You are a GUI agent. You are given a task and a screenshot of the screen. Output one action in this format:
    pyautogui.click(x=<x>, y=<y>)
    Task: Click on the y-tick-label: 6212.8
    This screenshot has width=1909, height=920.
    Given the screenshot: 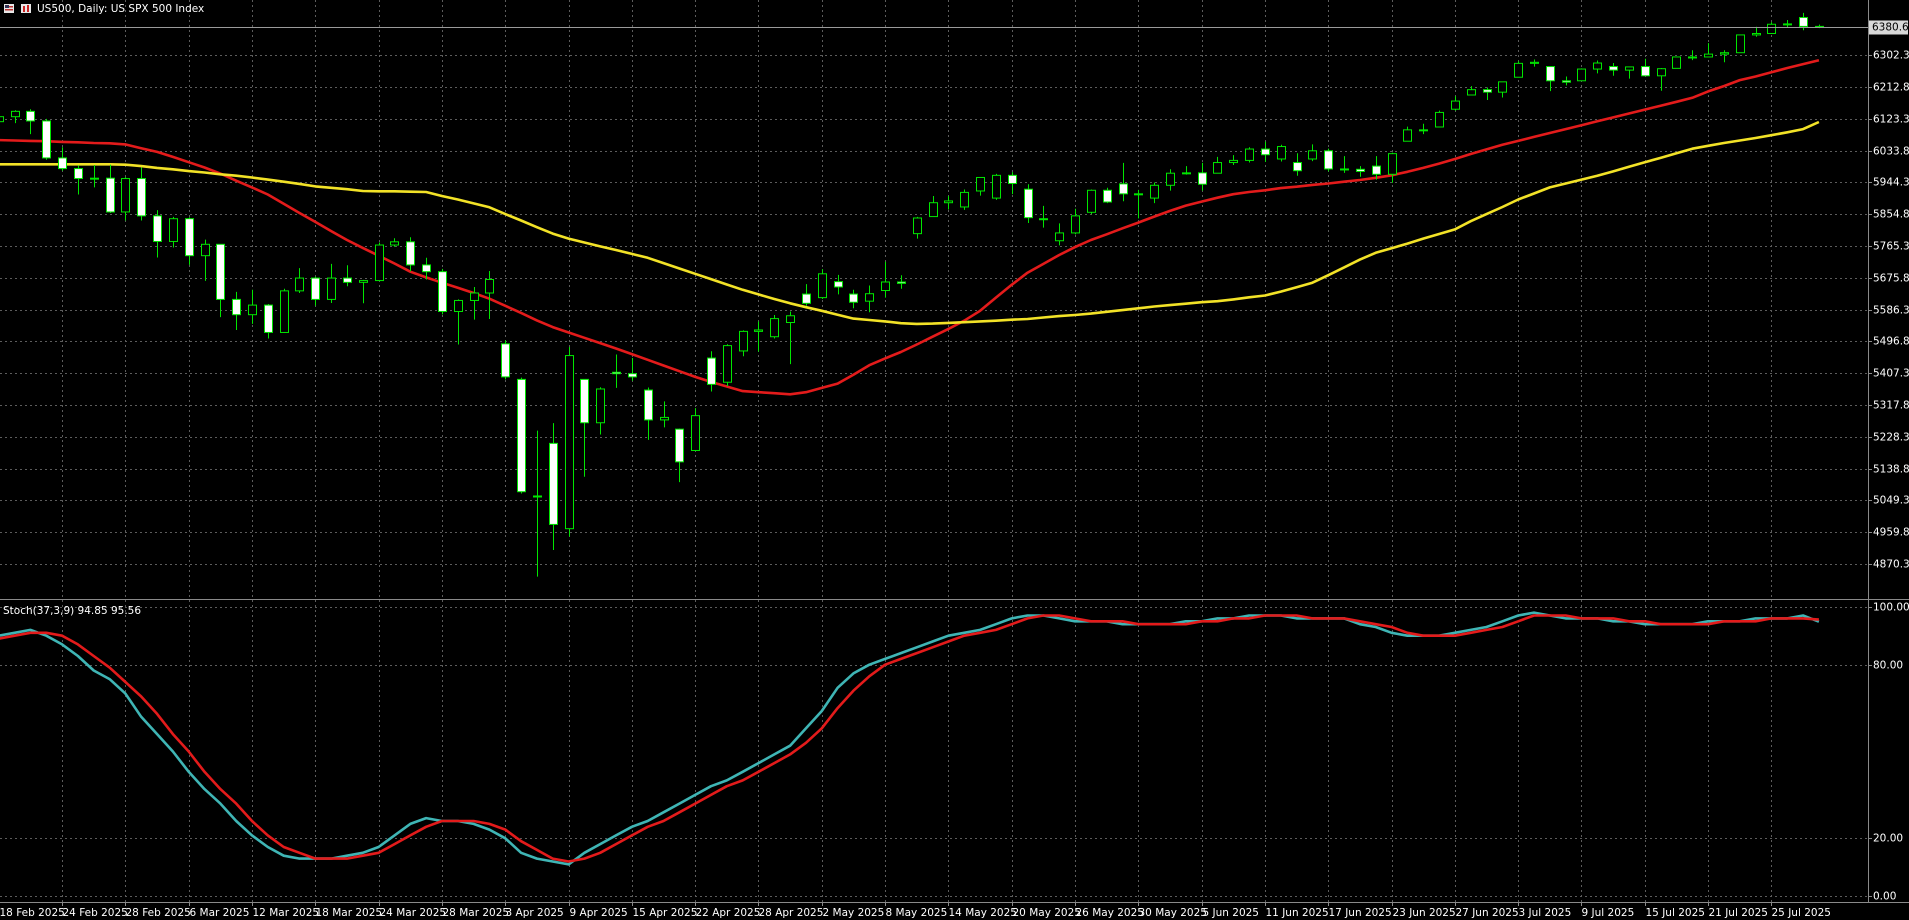 What is the action you would take?
    pyautogui.click(x=1891, y=88)
    